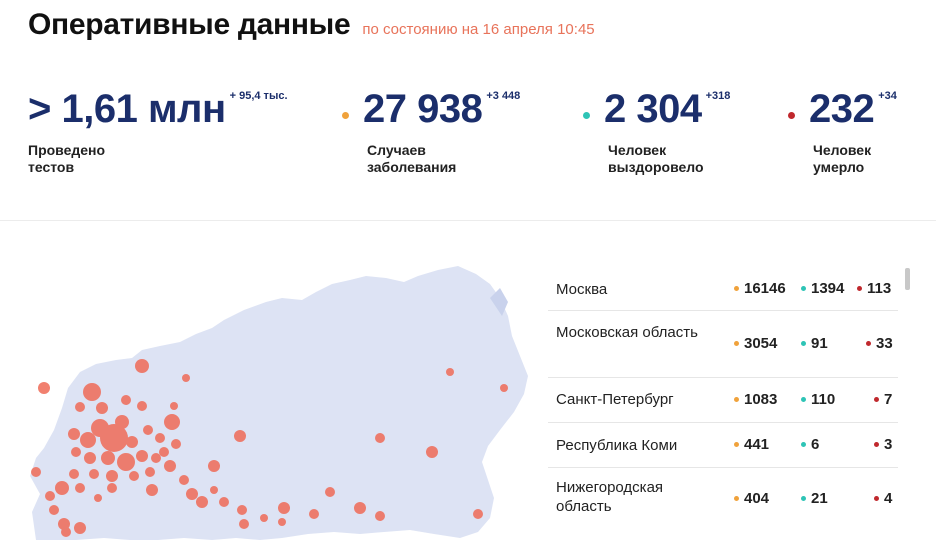  I want to click on stat-recovered: 2 304 +318 Человек выздоровело, so click(656, 131).